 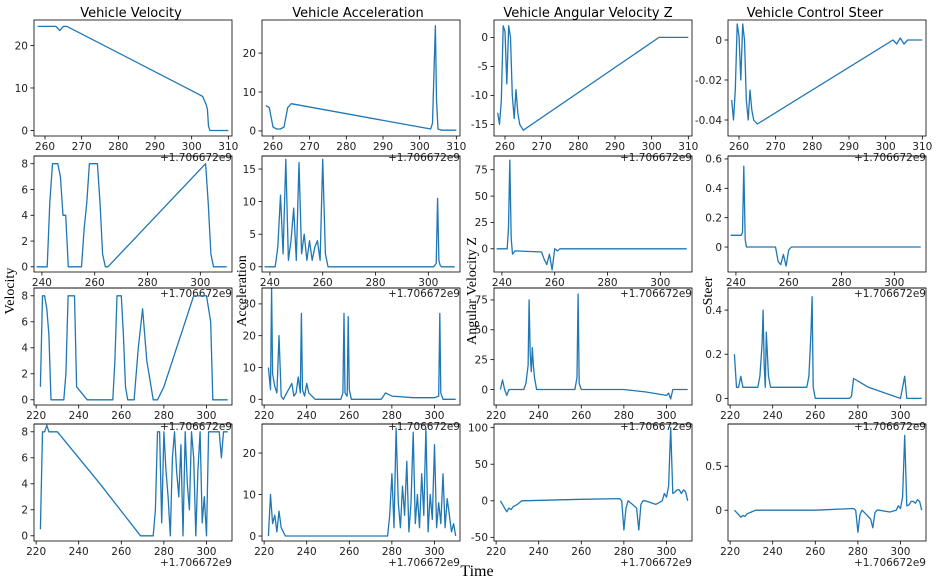 I want to click on x-axis-label: Time, so click(x=476, y=571).